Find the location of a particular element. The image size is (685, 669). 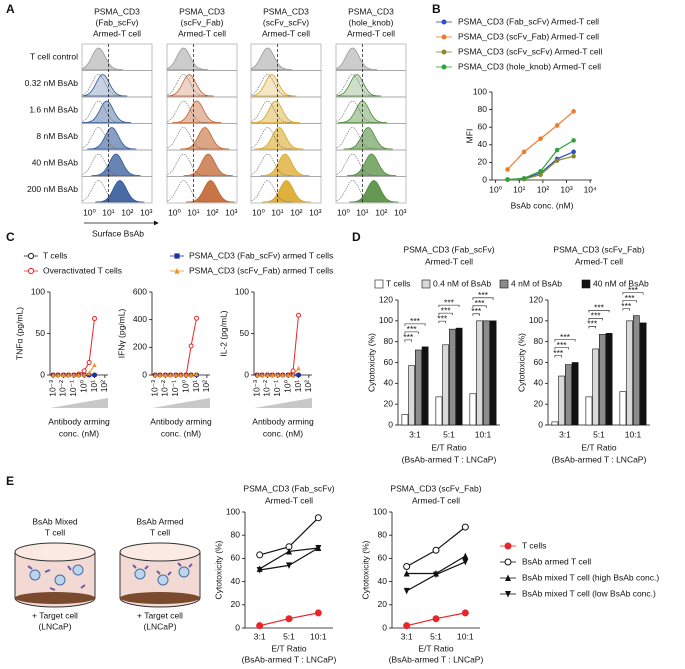

chart-title: Armed-T cell is located at coordinates (436, 500).